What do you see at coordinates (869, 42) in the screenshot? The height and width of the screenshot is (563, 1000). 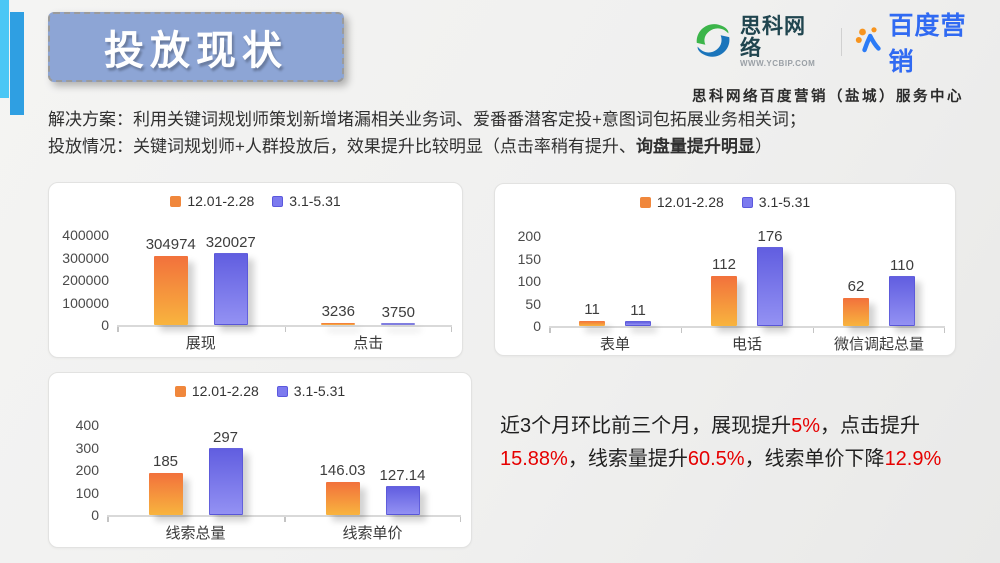 I see `baidu-marketing-logo-icon` at bounding box center [869, 42].